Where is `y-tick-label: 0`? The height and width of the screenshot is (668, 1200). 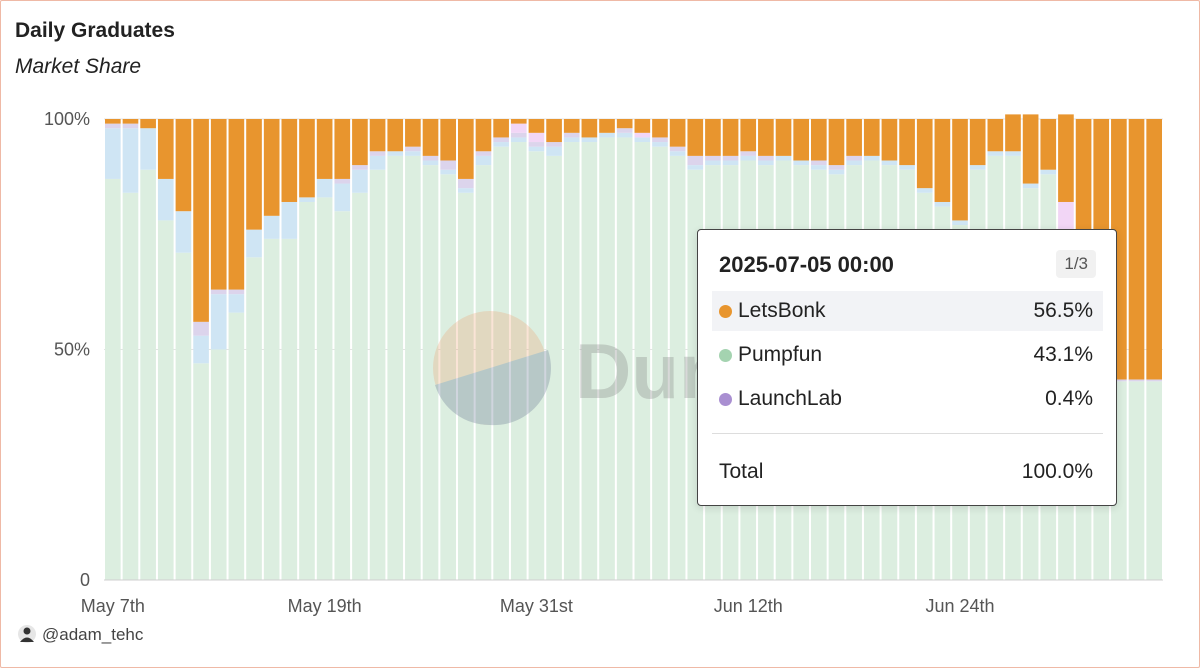 y-tick-label: 0 is located at coordinates (85, 580).